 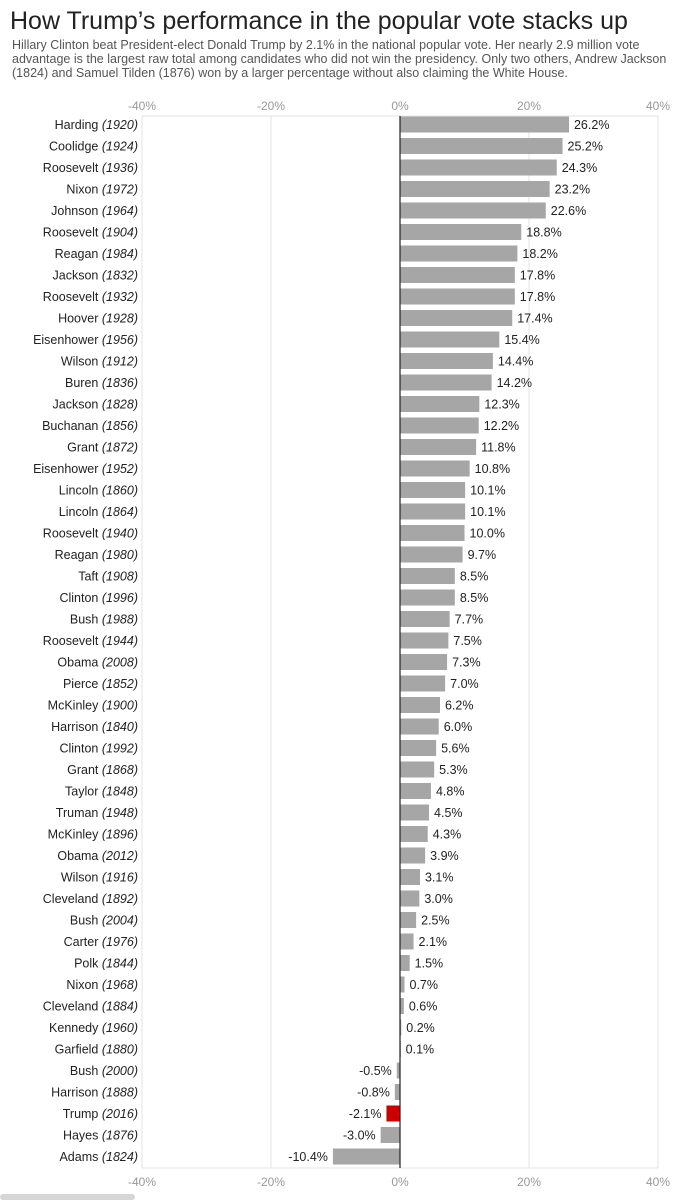 I want to click on candidate-label: Harrison (1888), so click(x=94, y=1093).